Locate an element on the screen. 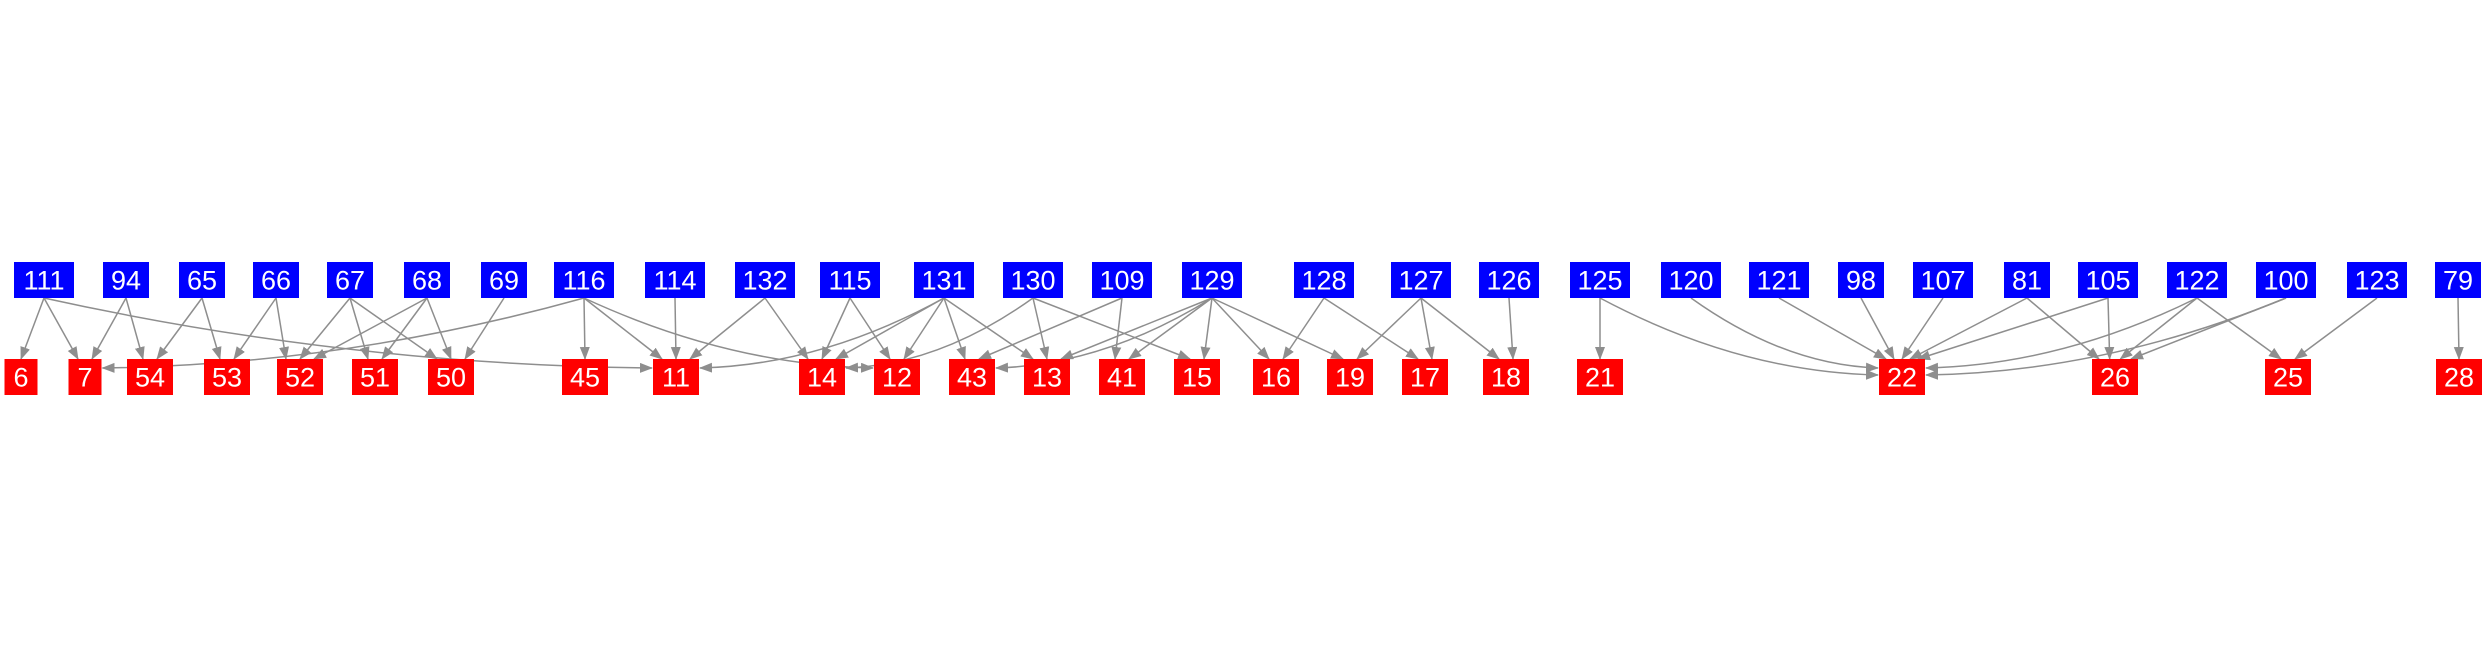  node-label-100: 100 is located at coordinates (2285, 281).